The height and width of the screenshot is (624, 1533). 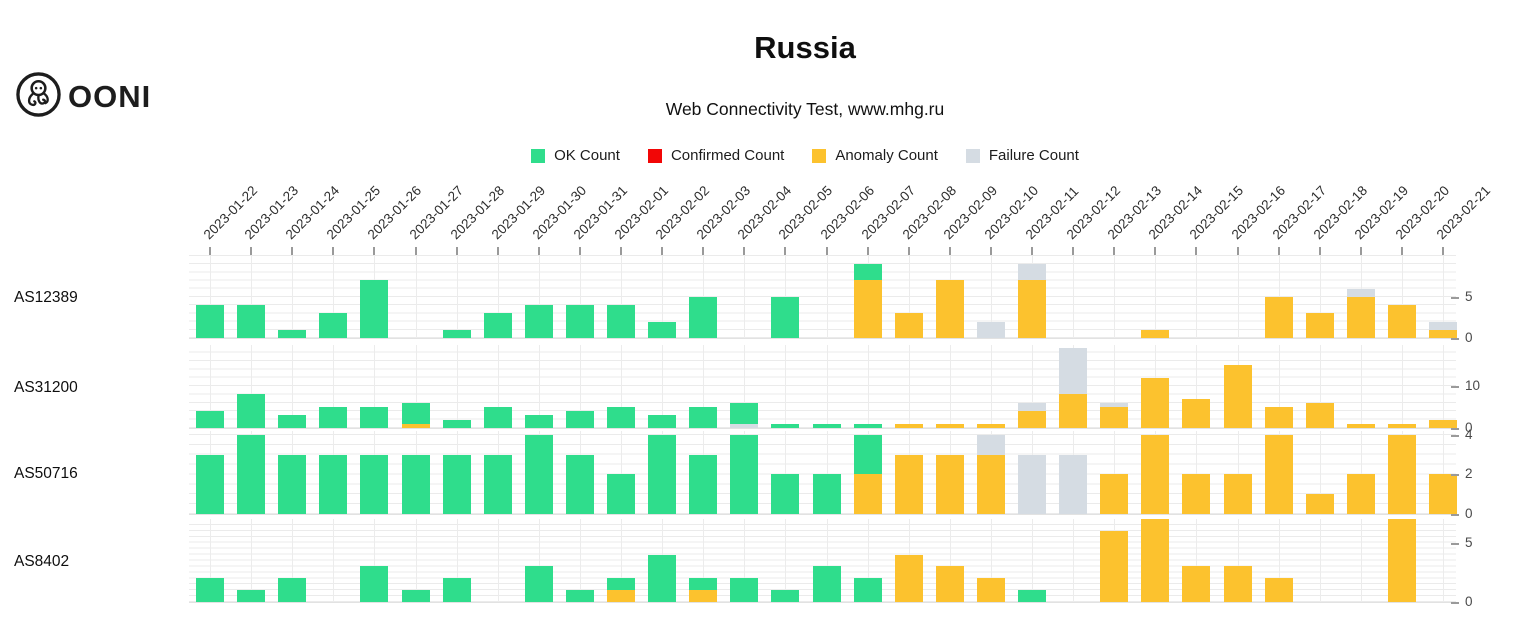 What do you see at coordinates (1022, 155) in the screenshot?
I see `legend-item-failure: Failure Count` at bounding box center [1022, 155].